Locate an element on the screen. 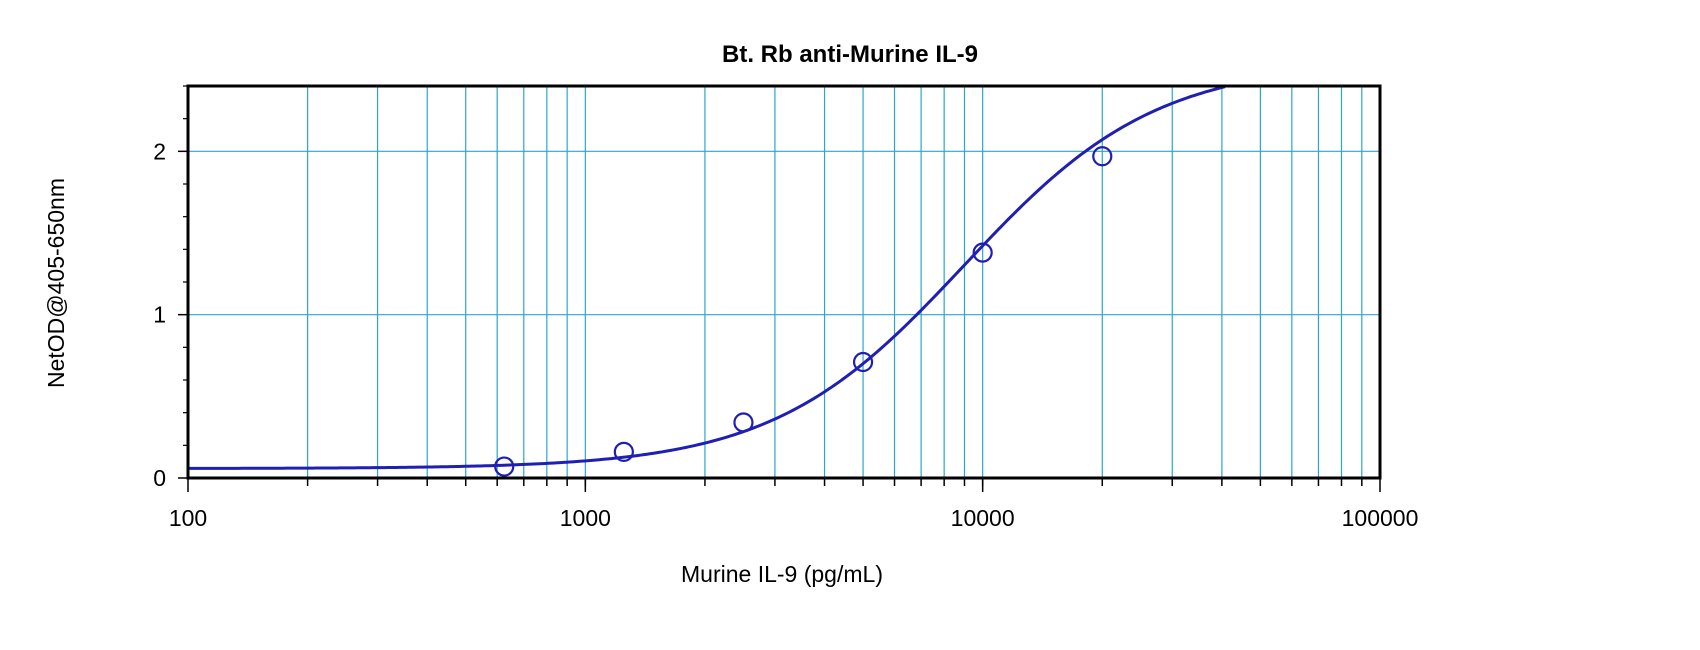  x-tick-label: 100000 is located at coordinates (1380, 518).